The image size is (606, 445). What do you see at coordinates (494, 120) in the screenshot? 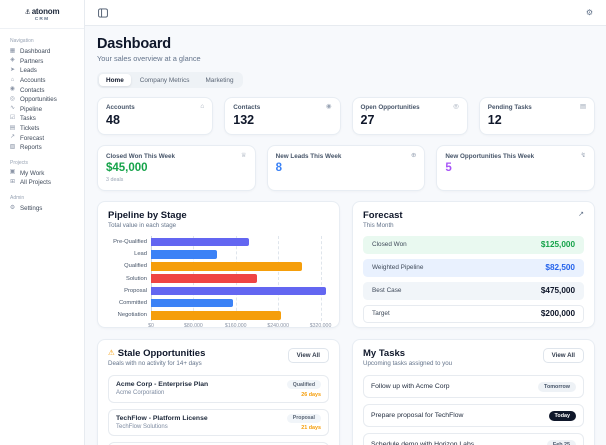
I see `stat-value: 12` at bounding box center [494, 120].